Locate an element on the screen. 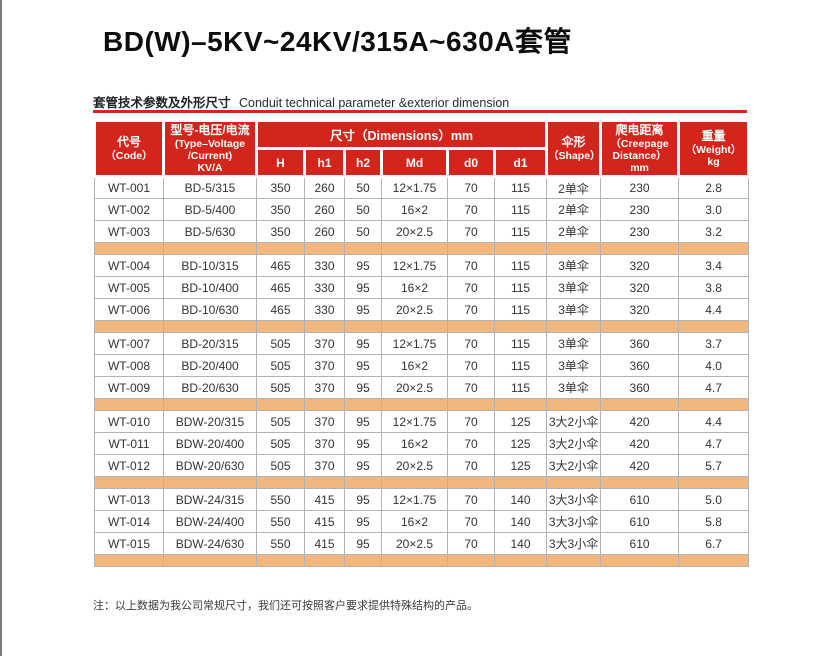  col-header-H: H is located at coordinates (280, 162).